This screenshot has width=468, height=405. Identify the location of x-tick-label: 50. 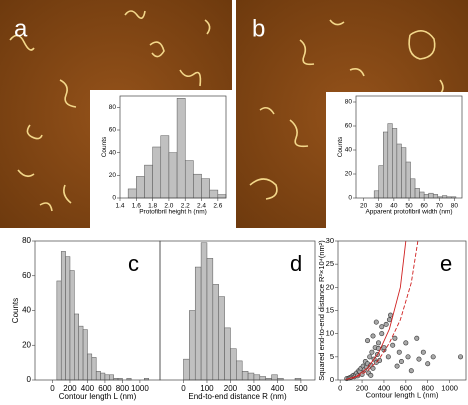
(409, 206).